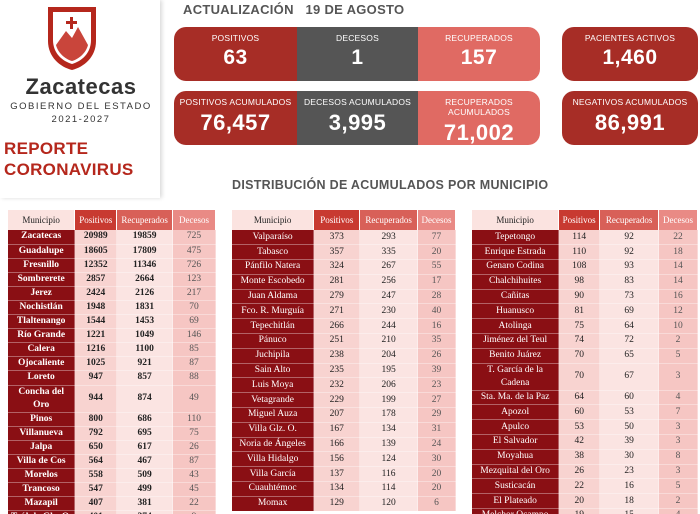  What do you see at coordinates (579, 252) in the screenshot?
I see `cell-positivos: 110` at bounding box center [579, 252].